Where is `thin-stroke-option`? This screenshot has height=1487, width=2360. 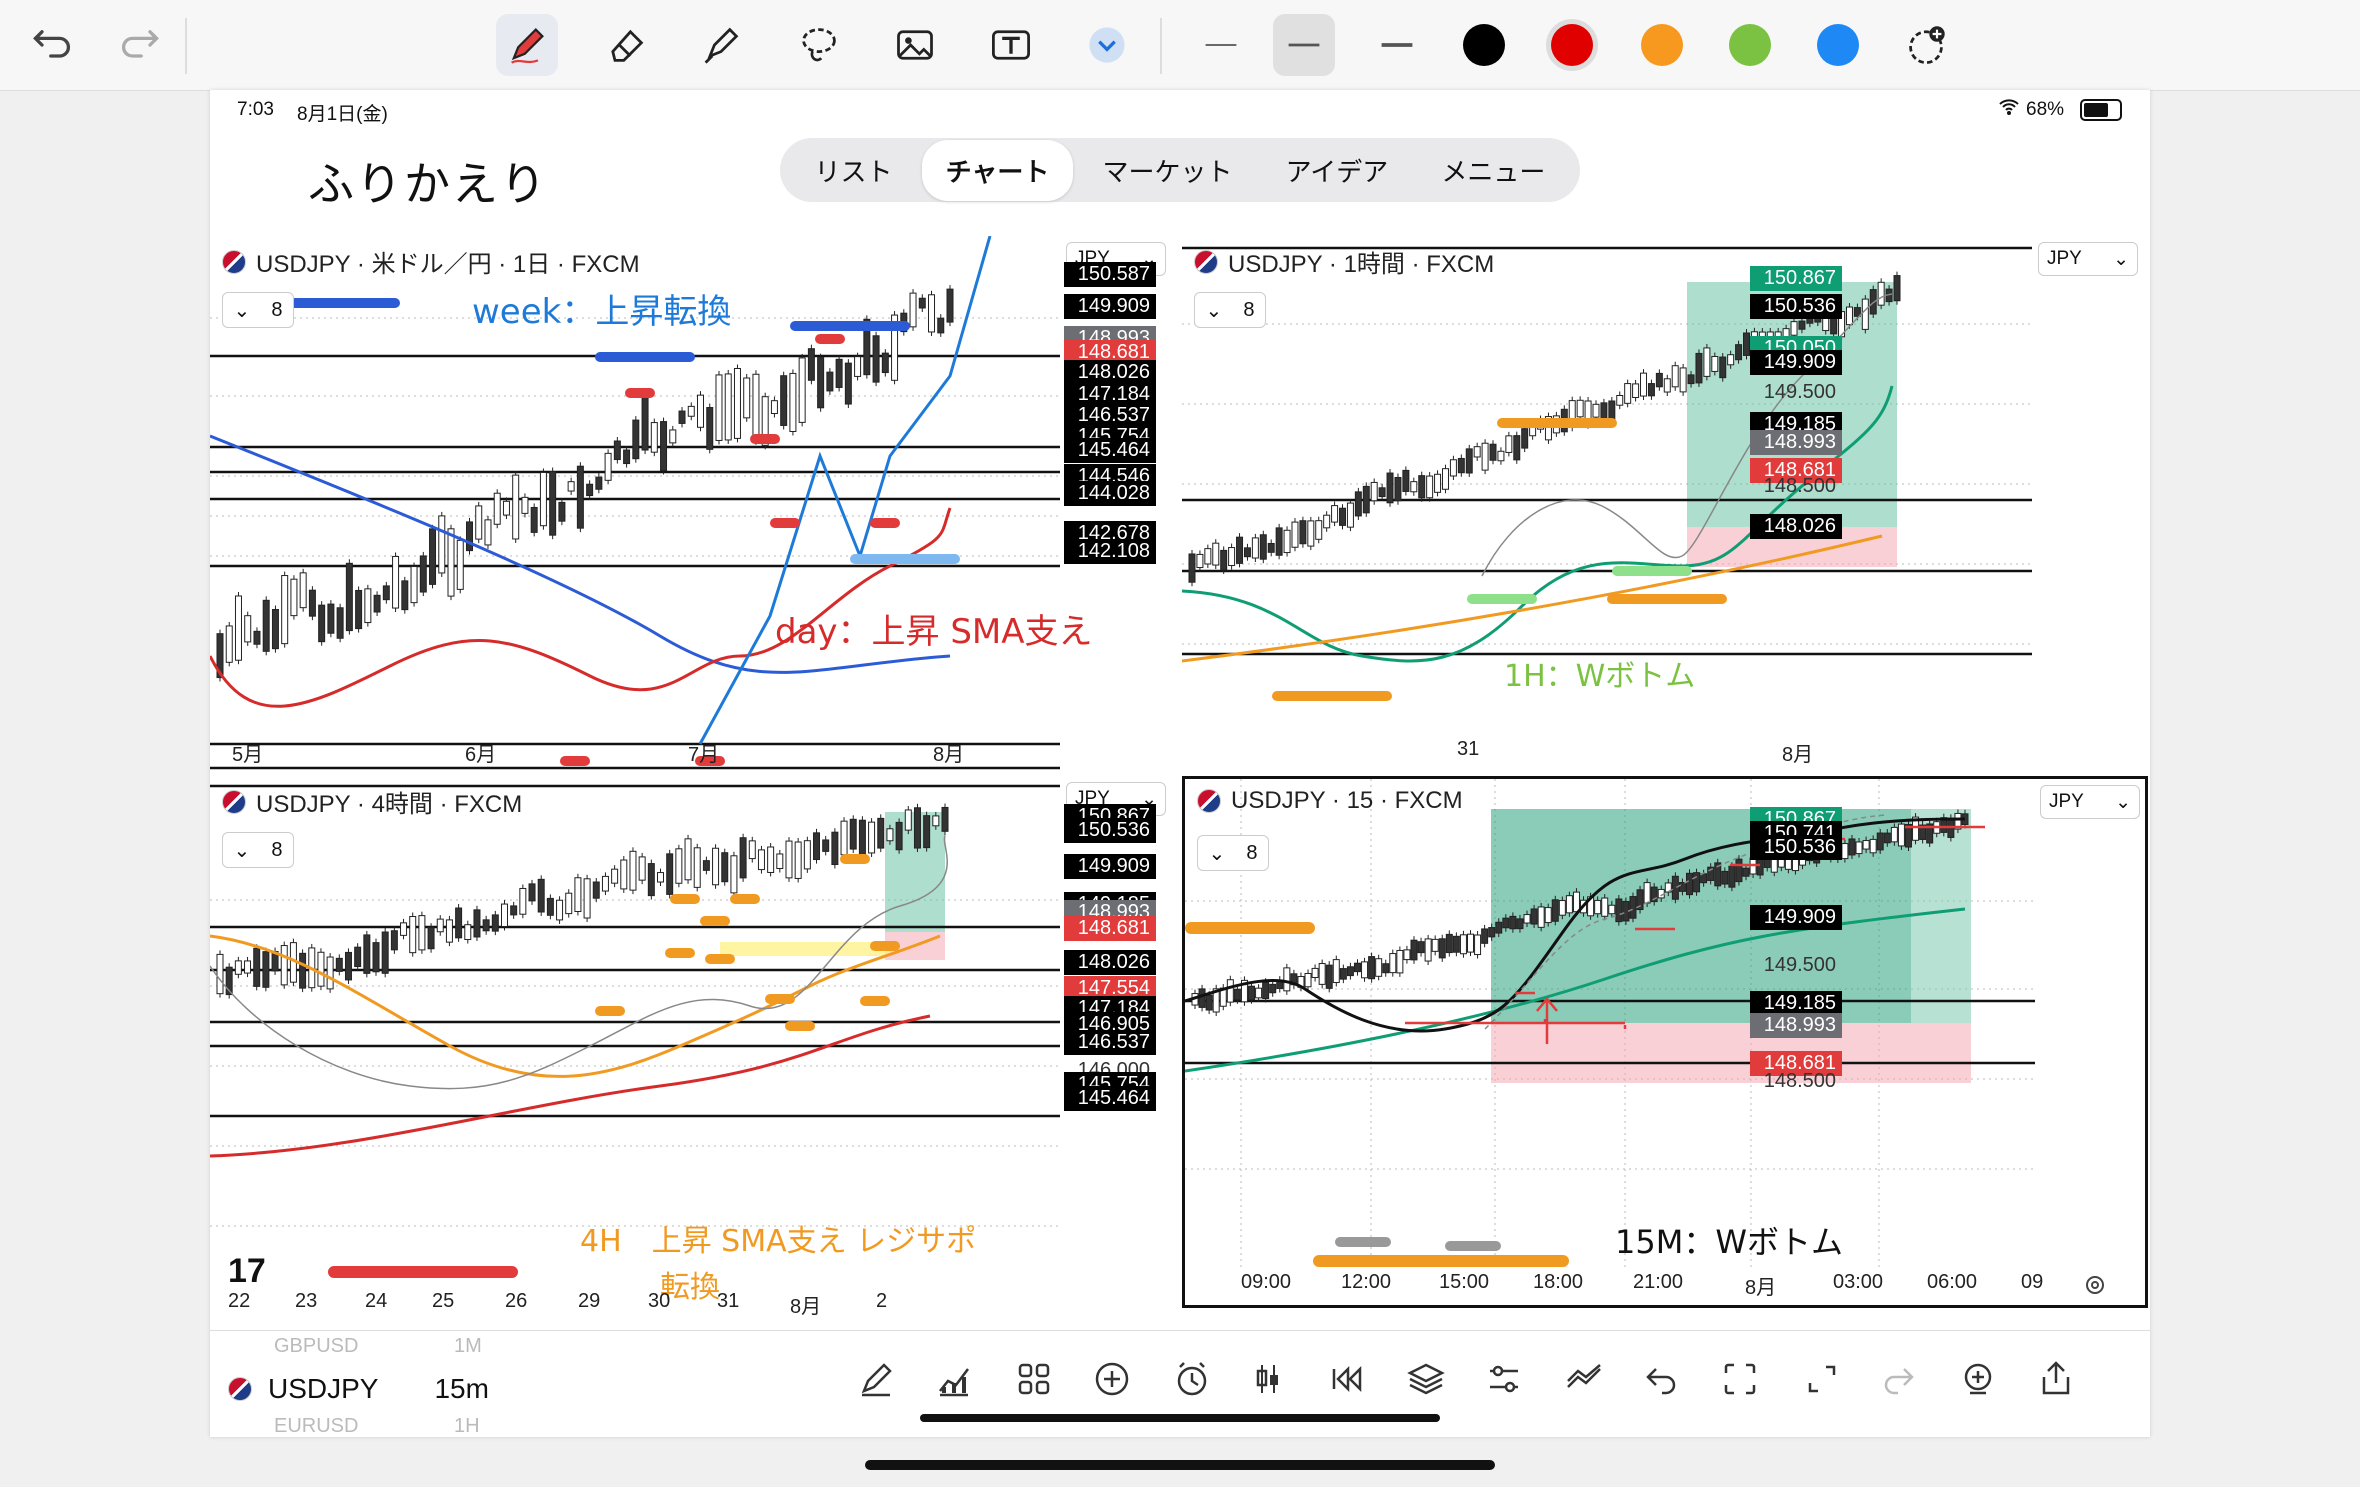
thin-stroke-option is located at coordinates (1221, 45).